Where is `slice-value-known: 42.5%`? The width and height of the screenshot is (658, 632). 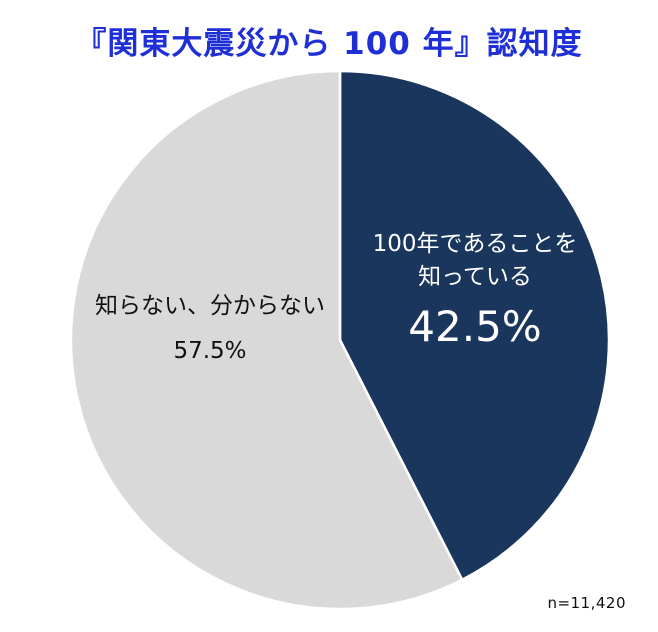
slice-value-known: 42.5% is located at coordinates (475, 326).